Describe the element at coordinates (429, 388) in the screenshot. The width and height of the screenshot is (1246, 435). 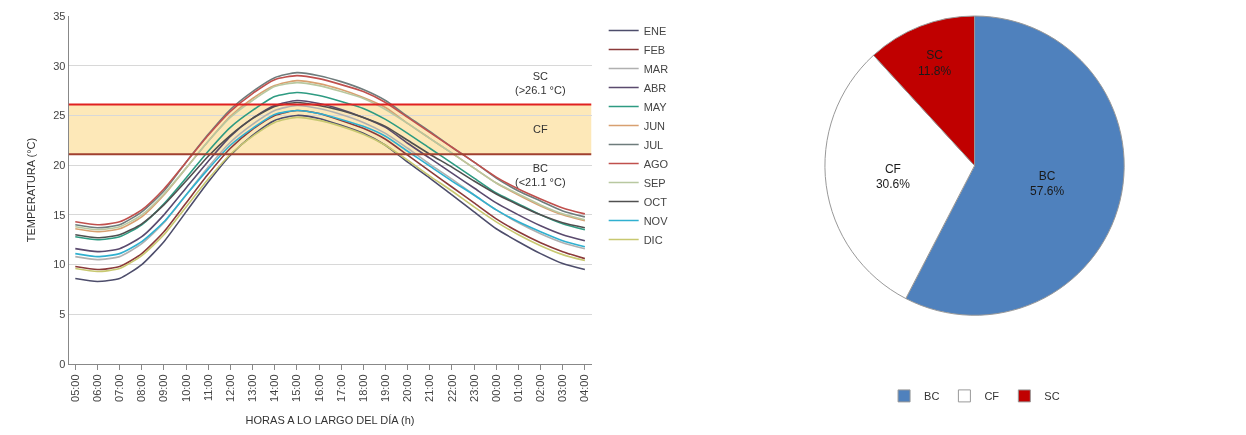
I see `x-tick-label: 21:00` at that location.